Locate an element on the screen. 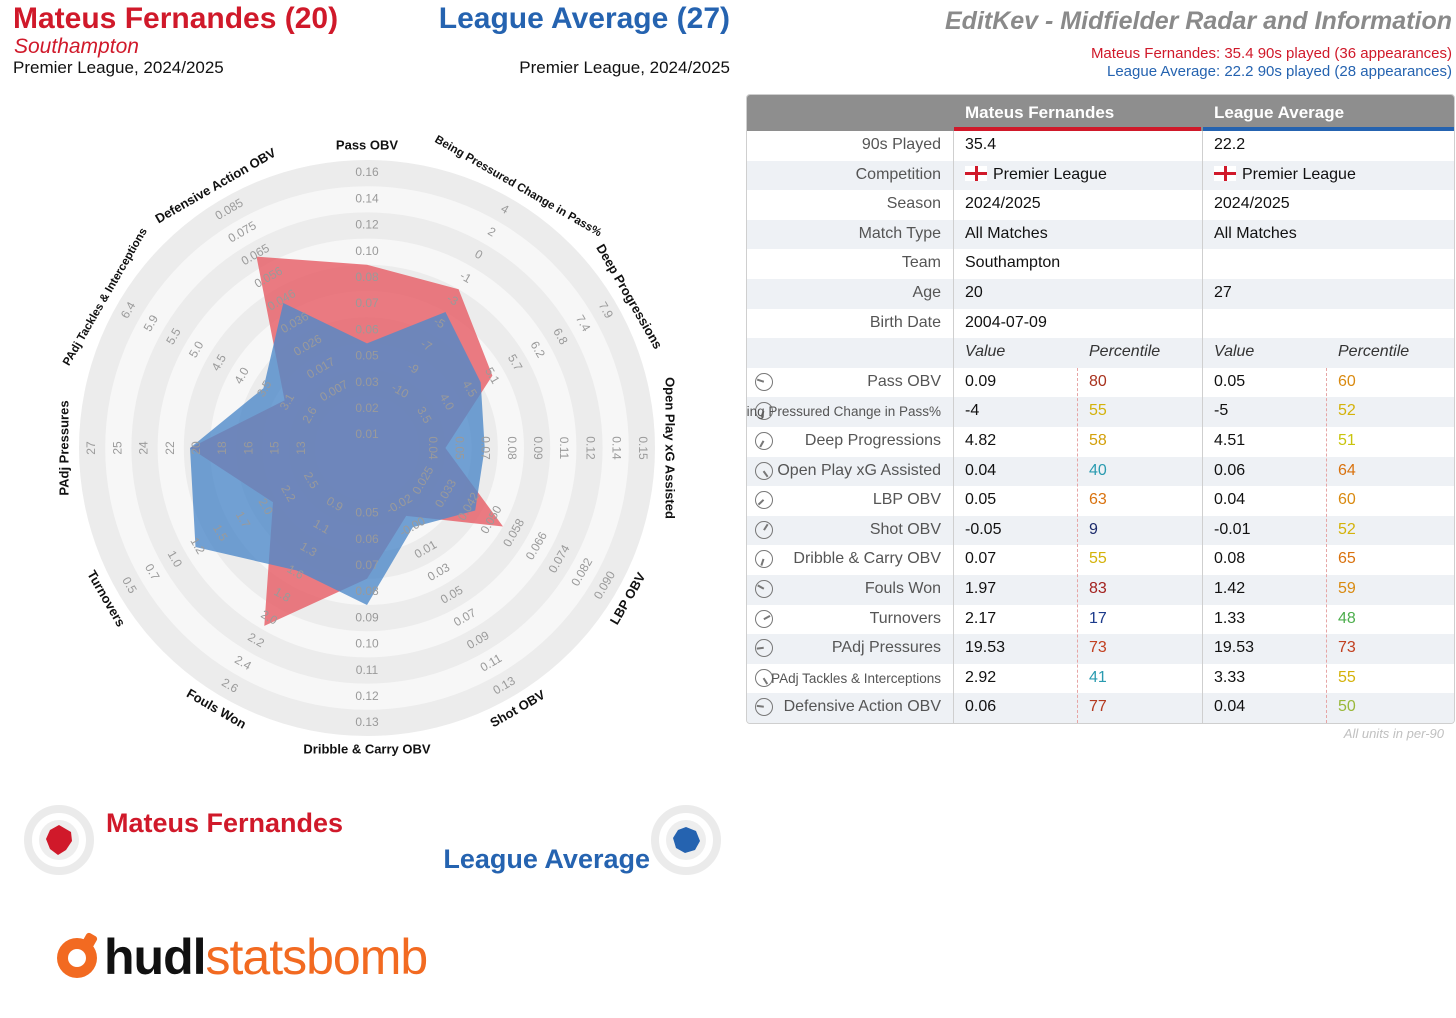  average-value-text: All Matches is located at coordinates (1255, 233).